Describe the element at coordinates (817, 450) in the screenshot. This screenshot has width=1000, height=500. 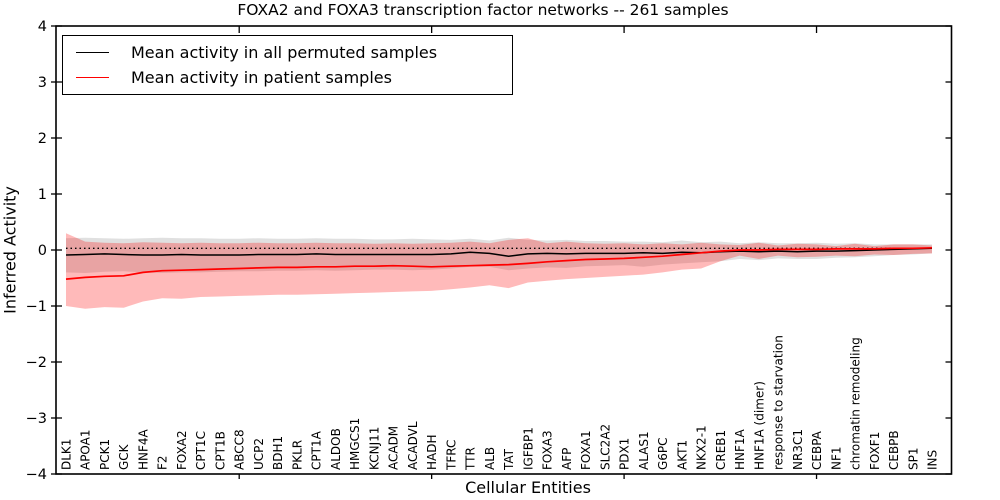
I see `x-tick-label: CEBPA` at that location.